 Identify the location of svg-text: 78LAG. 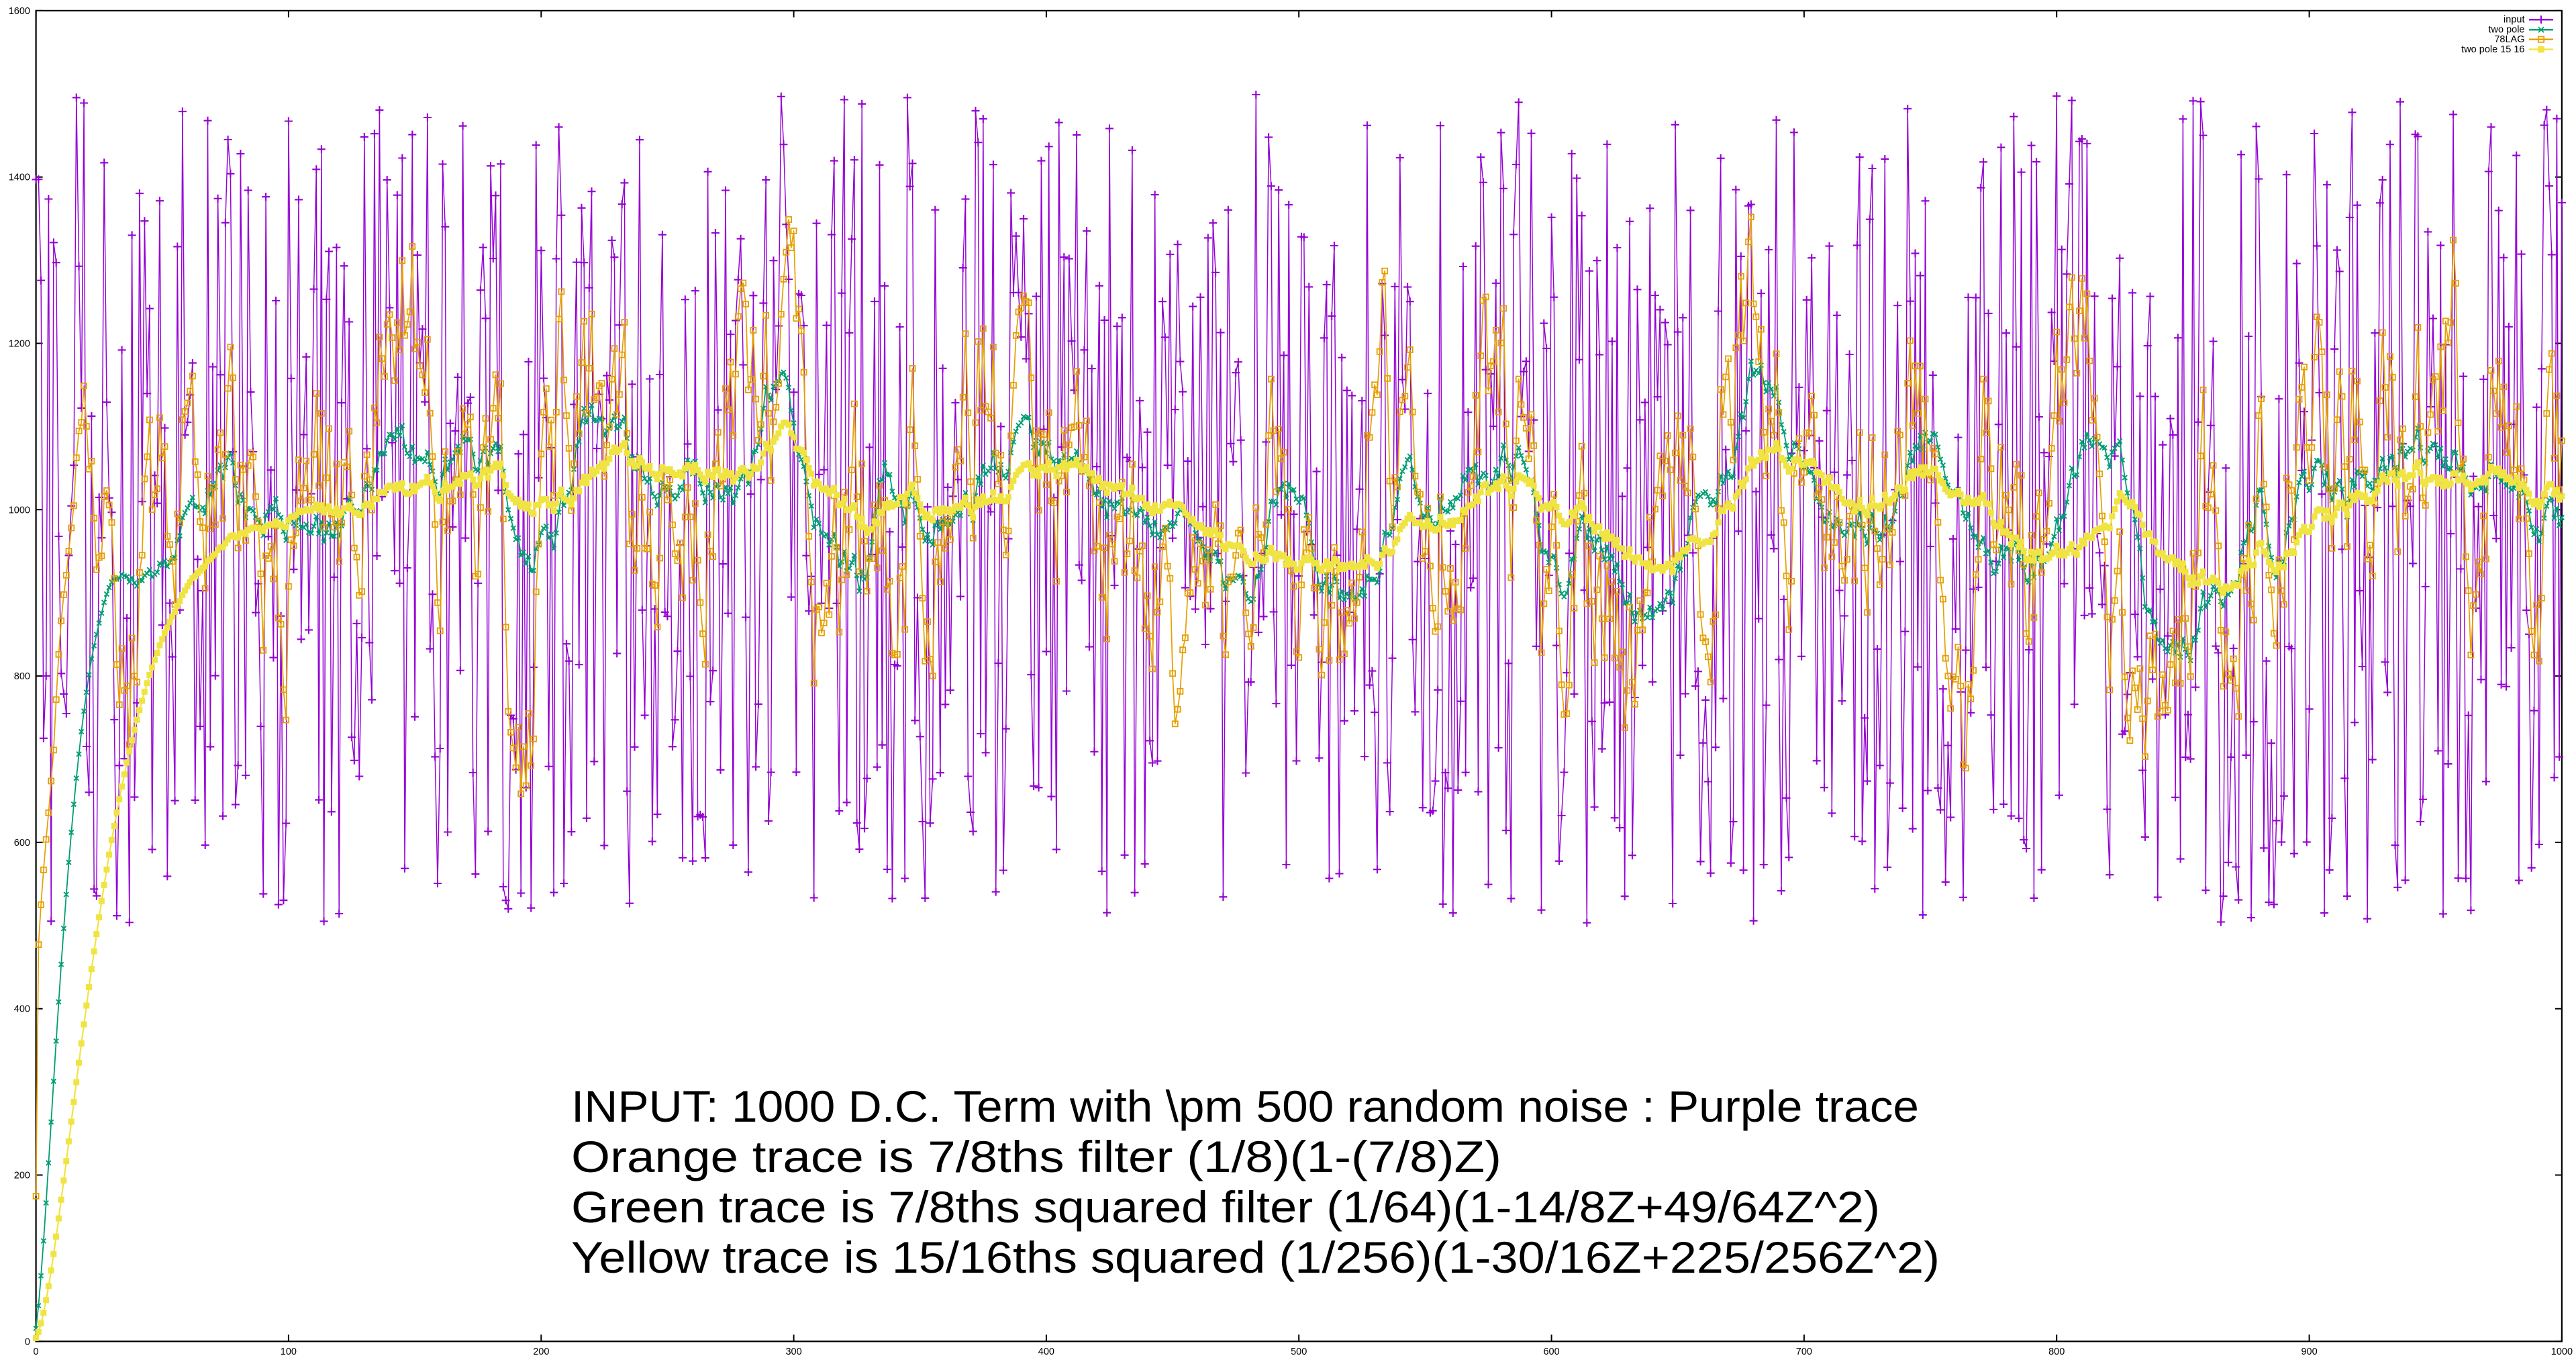
(2509, 39).